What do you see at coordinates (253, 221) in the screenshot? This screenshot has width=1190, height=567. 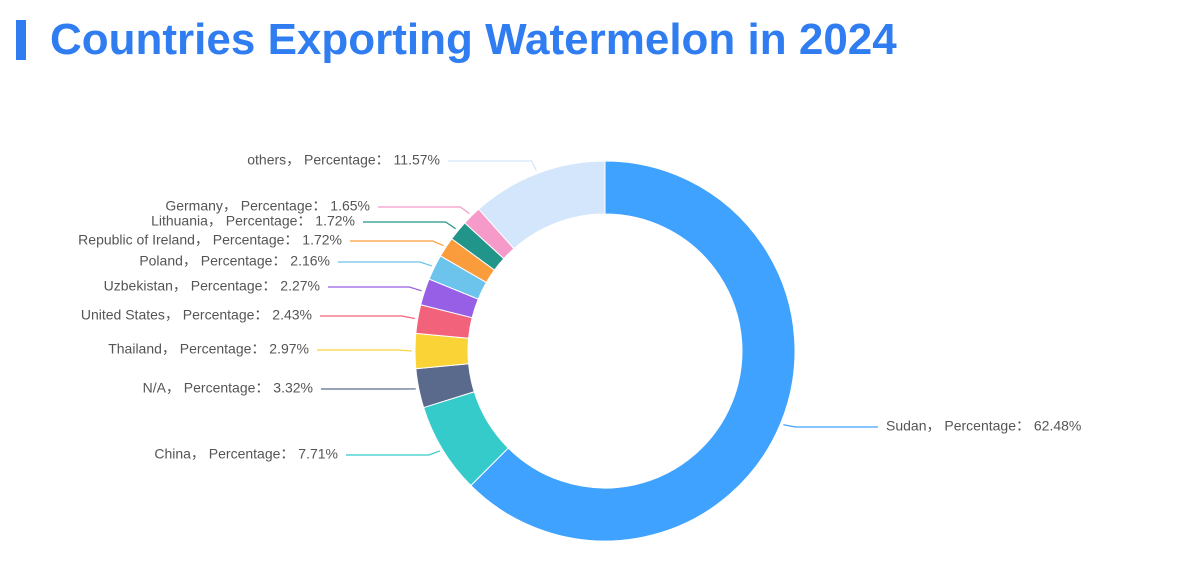 I see `label-lithuania: Lithuania， Percentage： 1.72%` at bounding box center [253, 221].